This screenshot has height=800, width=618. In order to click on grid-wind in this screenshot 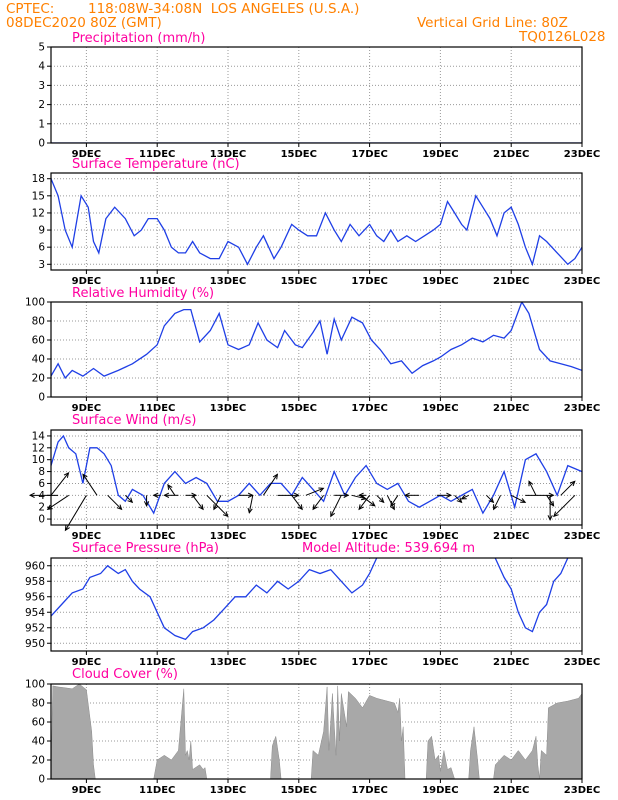, I will do `click(317, 477)`.